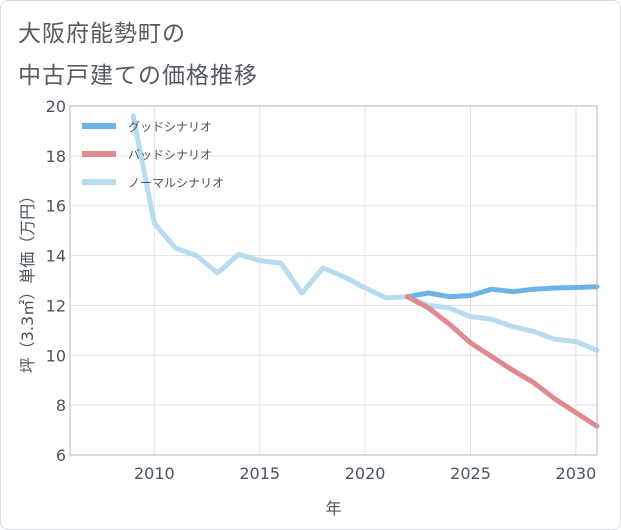 The width and height of the screenshot is (621, 530). Describe the element at coordinates (170, 155) in the screenshot. I see `legend-label-1: バッドシナリオ` at that location.